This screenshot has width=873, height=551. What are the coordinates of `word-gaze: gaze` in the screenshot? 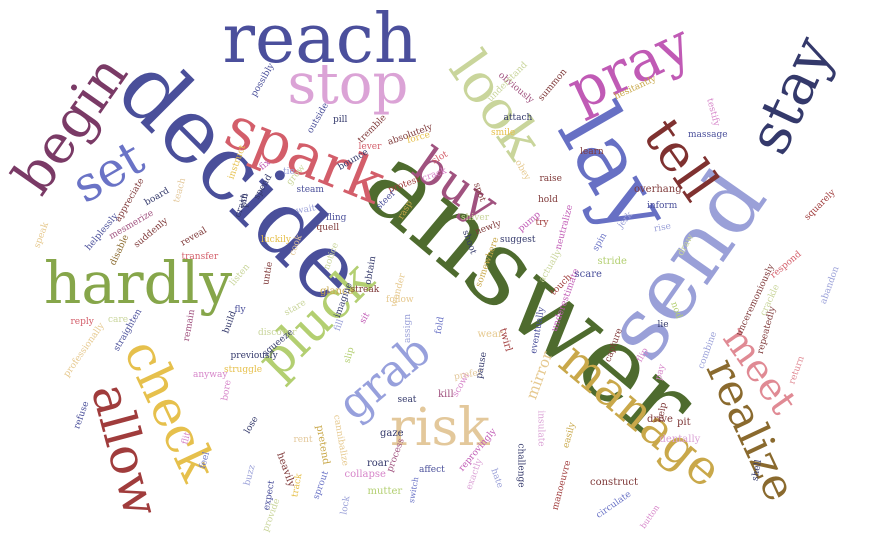 It's located at (392, 433).